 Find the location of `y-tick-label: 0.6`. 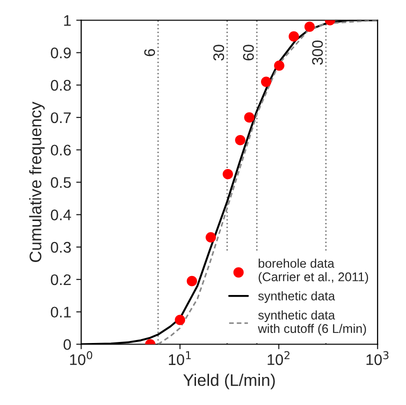

y-tick-label: 0.6 is located at coordinates (60, 150).